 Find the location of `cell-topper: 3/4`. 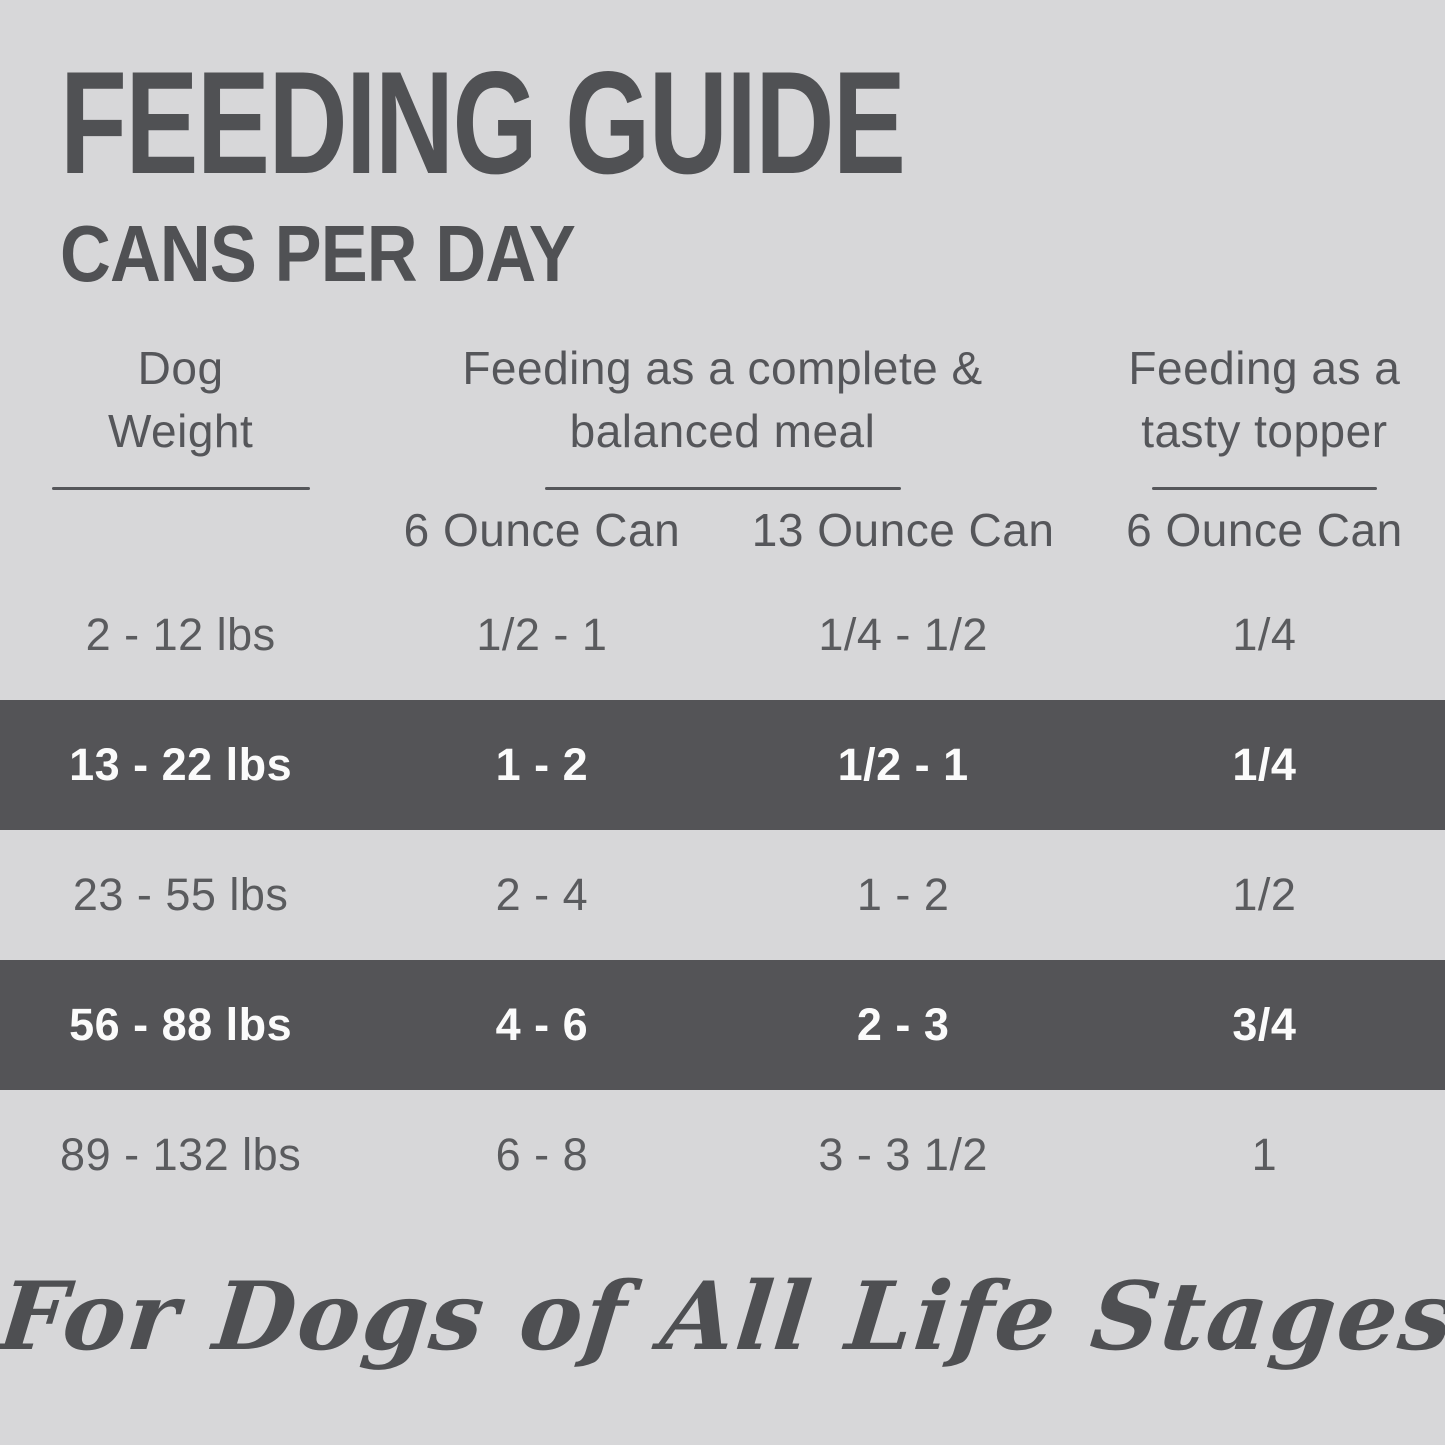

cell-topper: 3/4 is located at coordinates (1264, 1024).